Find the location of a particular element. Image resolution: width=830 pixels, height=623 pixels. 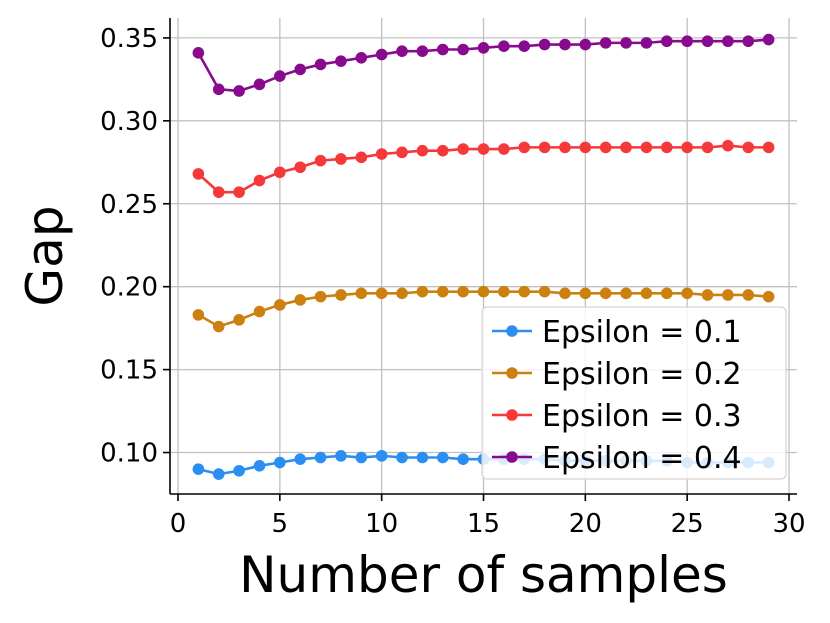

legend-label: Epsilon = 0.2 is located at coordinates (642, 374).